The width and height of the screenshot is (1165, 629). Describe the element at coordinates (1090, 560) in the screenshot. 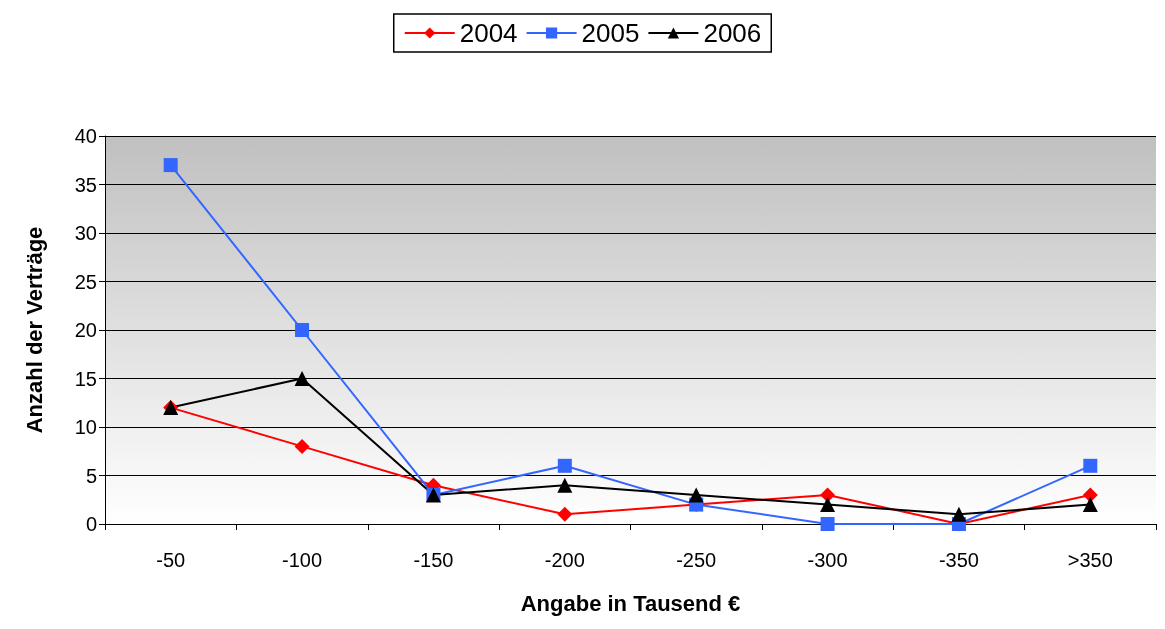

I see `x-tick-label: >350` at that location.